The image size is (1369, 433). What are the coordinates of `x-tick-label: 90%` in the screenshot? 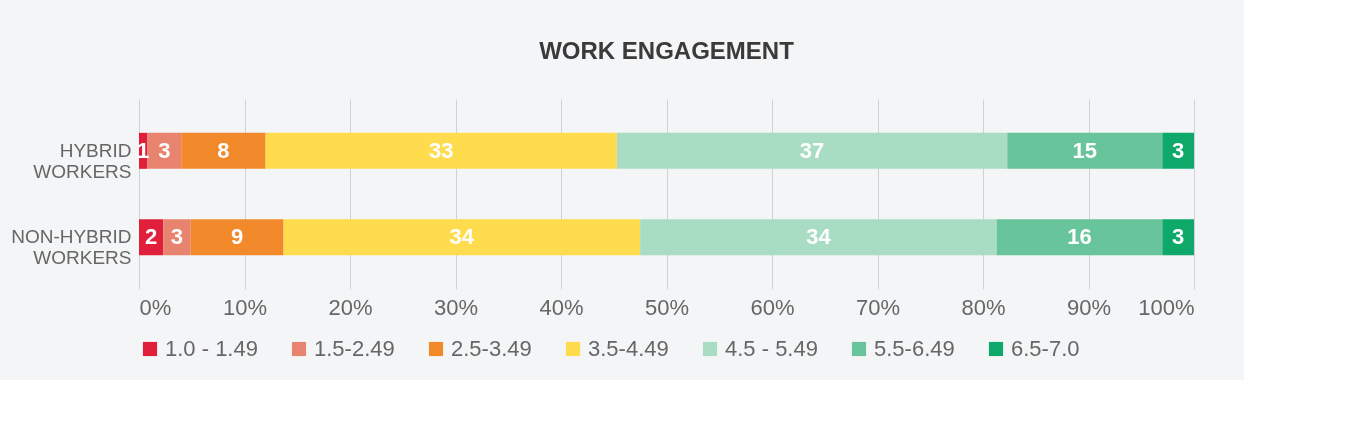 It's located at (1089, 307).